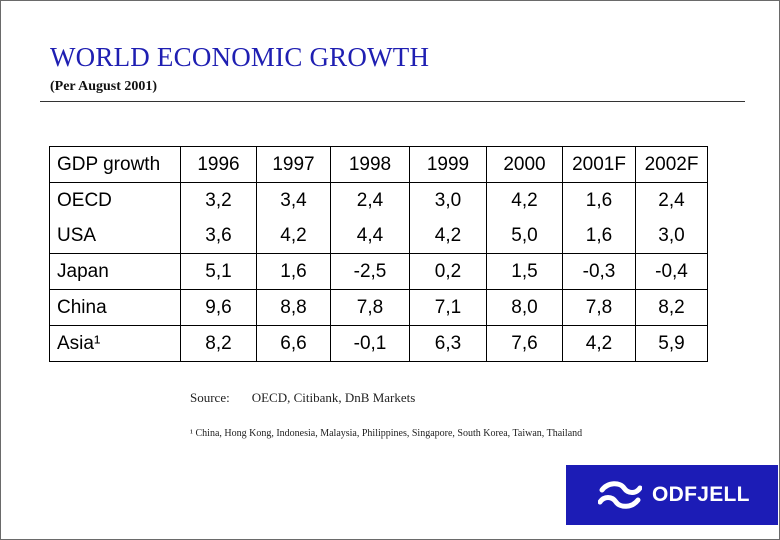 The width and height of the screenshot is (780, 540). Describe the element at coordinates (293, 164) in the screenshot. I see `header-cell: 1997` at that location.